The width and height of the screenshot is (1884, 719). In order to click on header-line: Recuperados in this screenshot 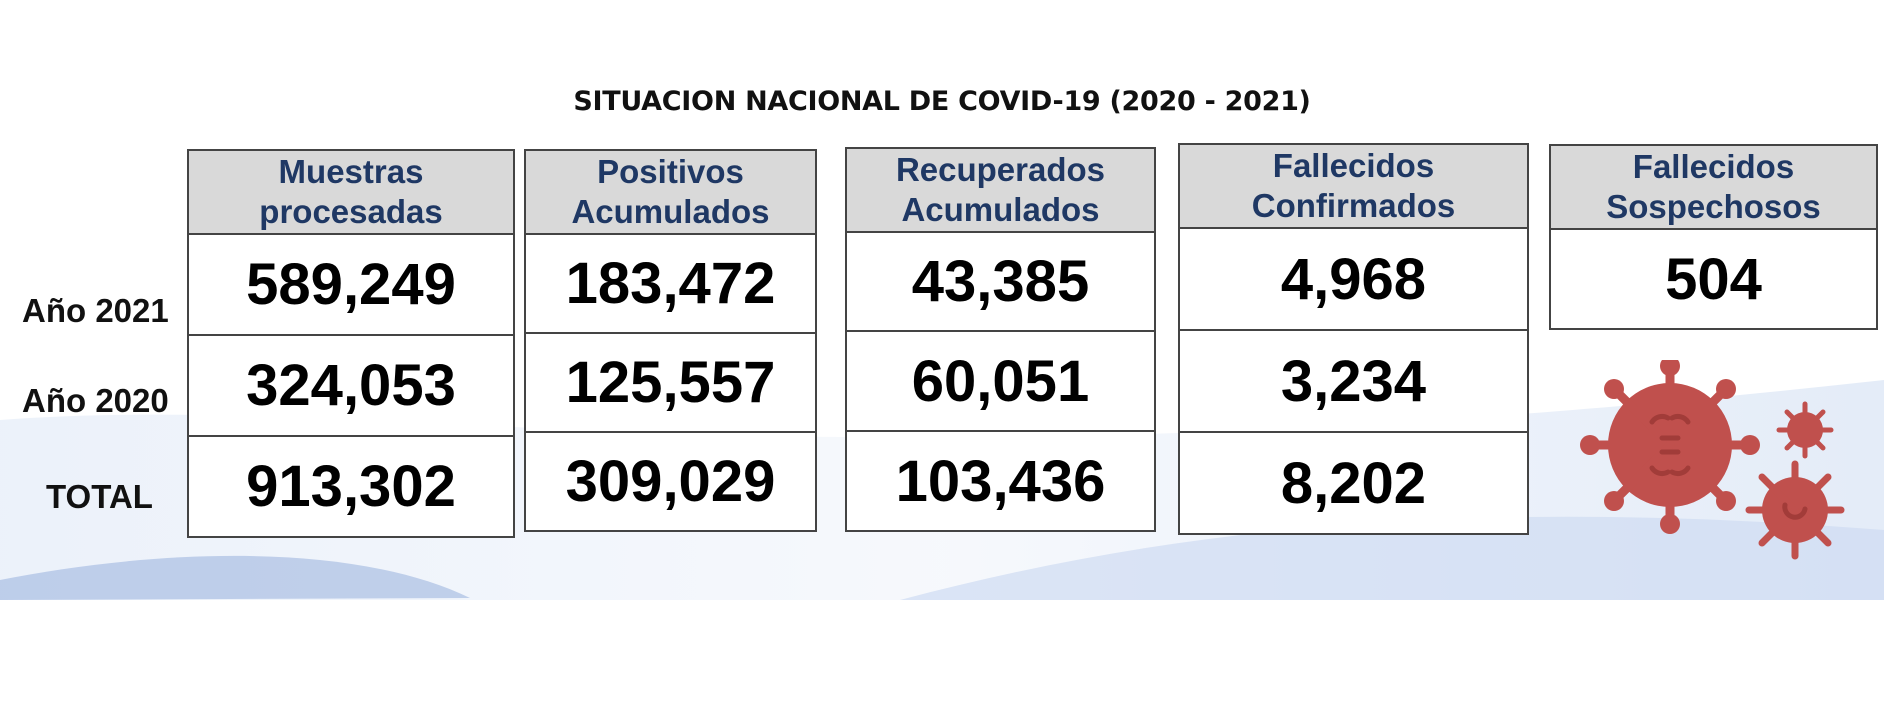, I will do `click(1000, 169)`.